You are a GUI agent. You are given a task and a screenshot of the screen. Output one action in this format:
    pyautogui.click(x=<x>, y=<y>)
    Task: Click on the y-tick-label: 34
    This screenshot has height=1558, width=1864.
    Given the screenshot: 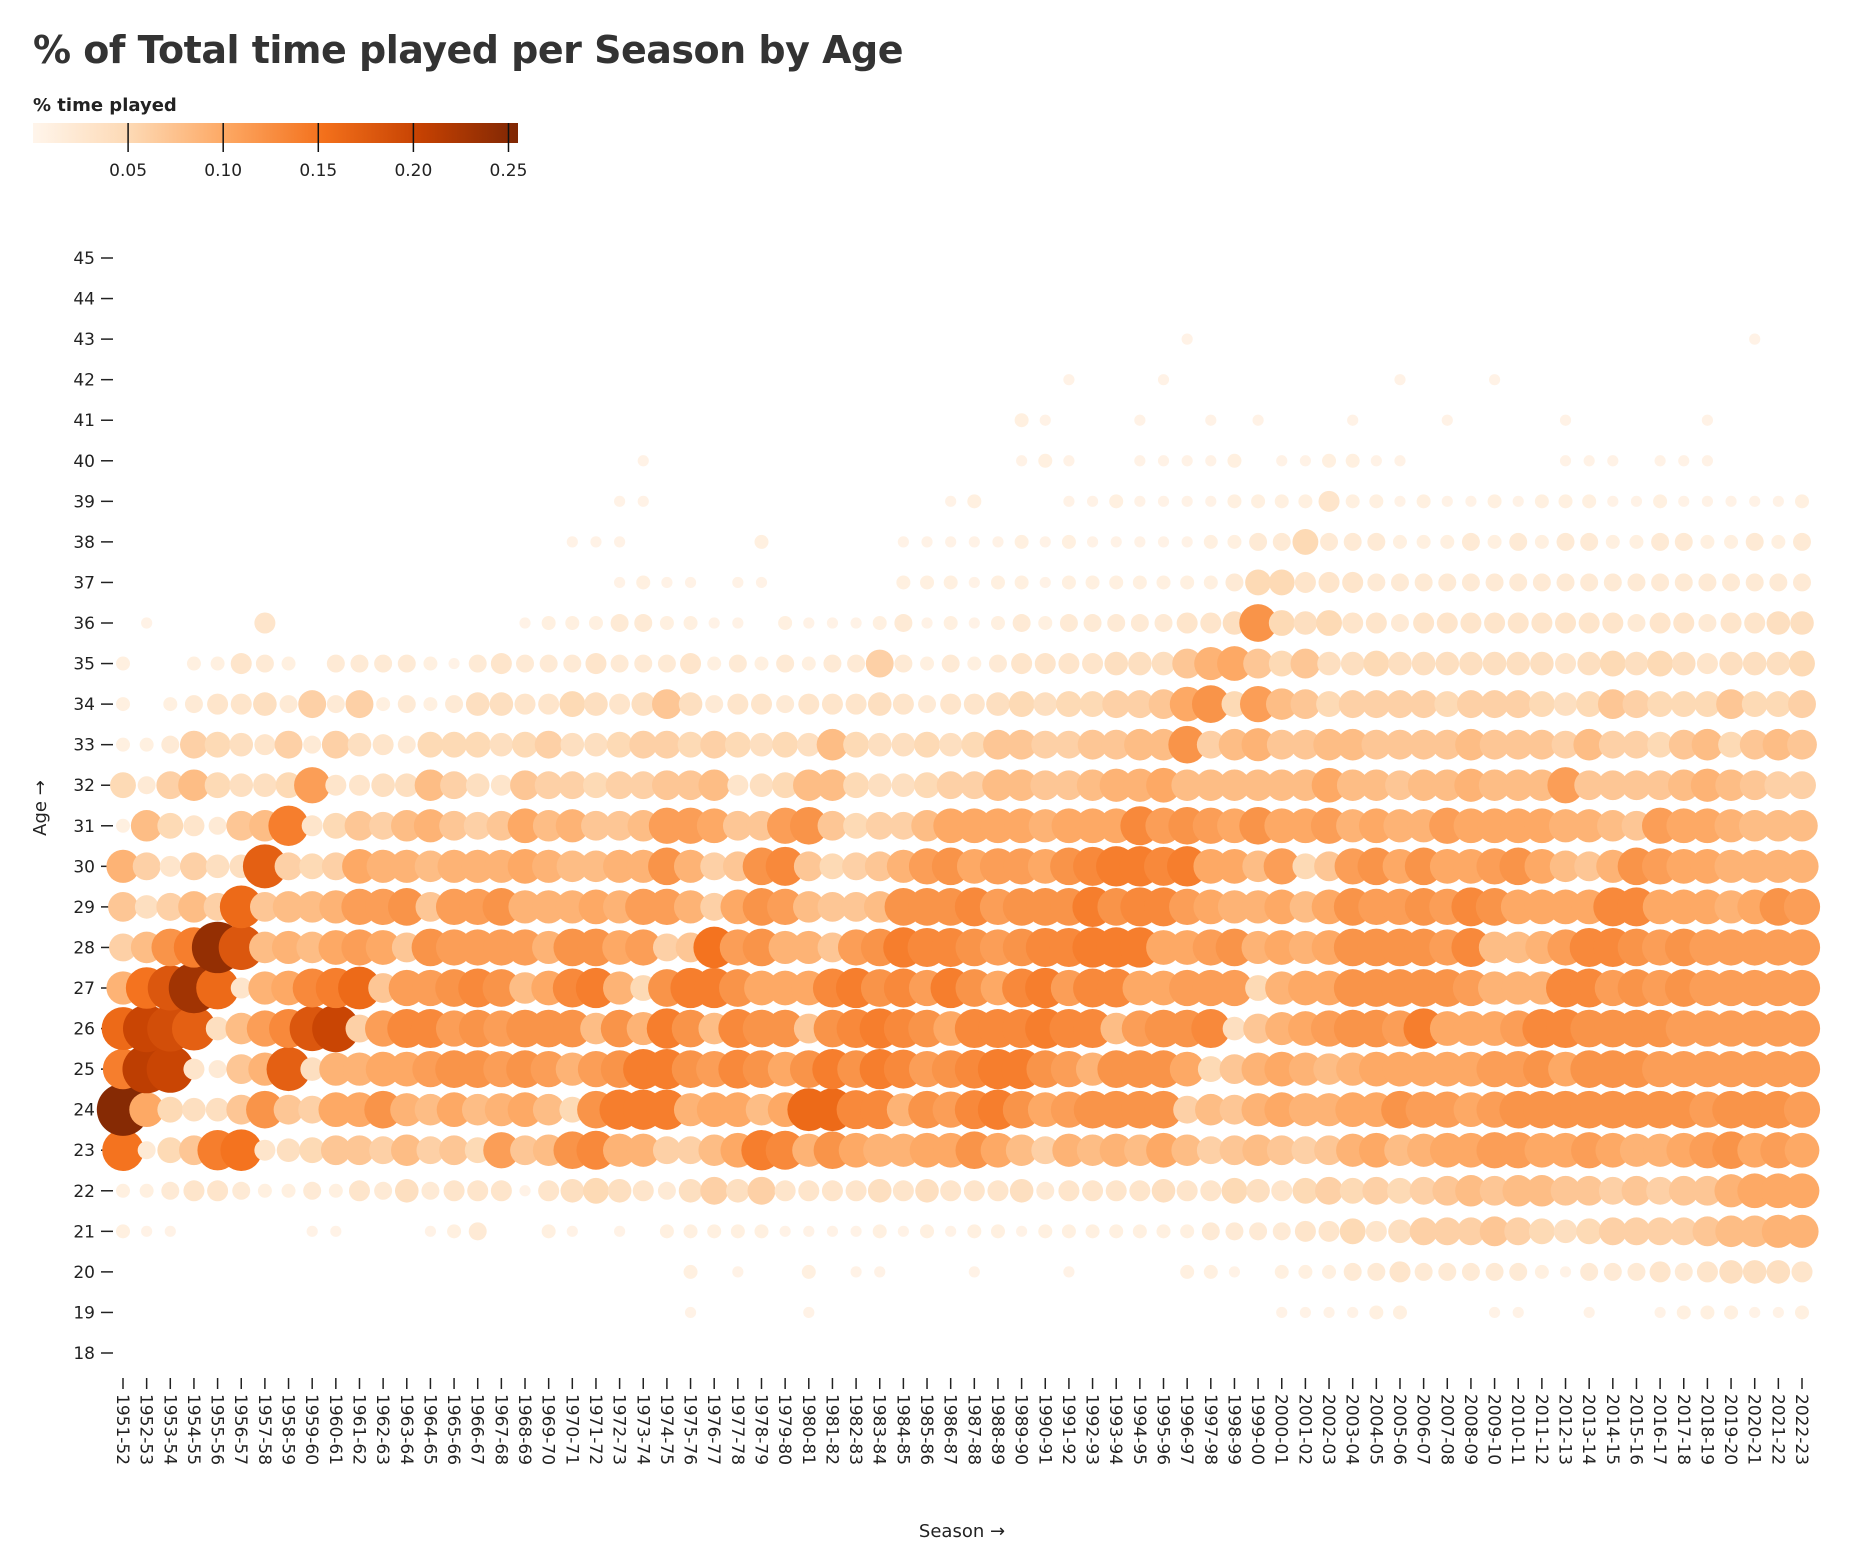 What is the action you would take?
    pyautogui.click(x=84, y=705)
    